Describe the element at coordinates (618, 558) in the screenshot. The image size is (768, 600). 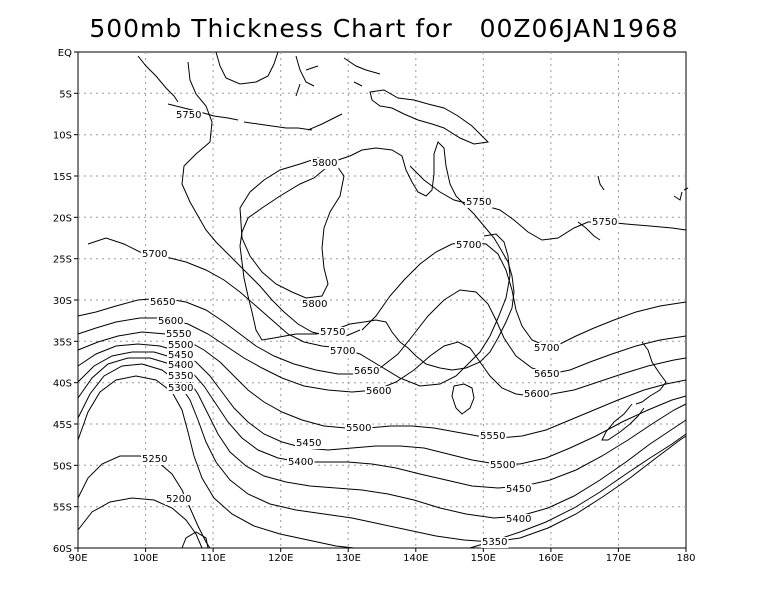
I see `x-tick-label: 170E` at that location.